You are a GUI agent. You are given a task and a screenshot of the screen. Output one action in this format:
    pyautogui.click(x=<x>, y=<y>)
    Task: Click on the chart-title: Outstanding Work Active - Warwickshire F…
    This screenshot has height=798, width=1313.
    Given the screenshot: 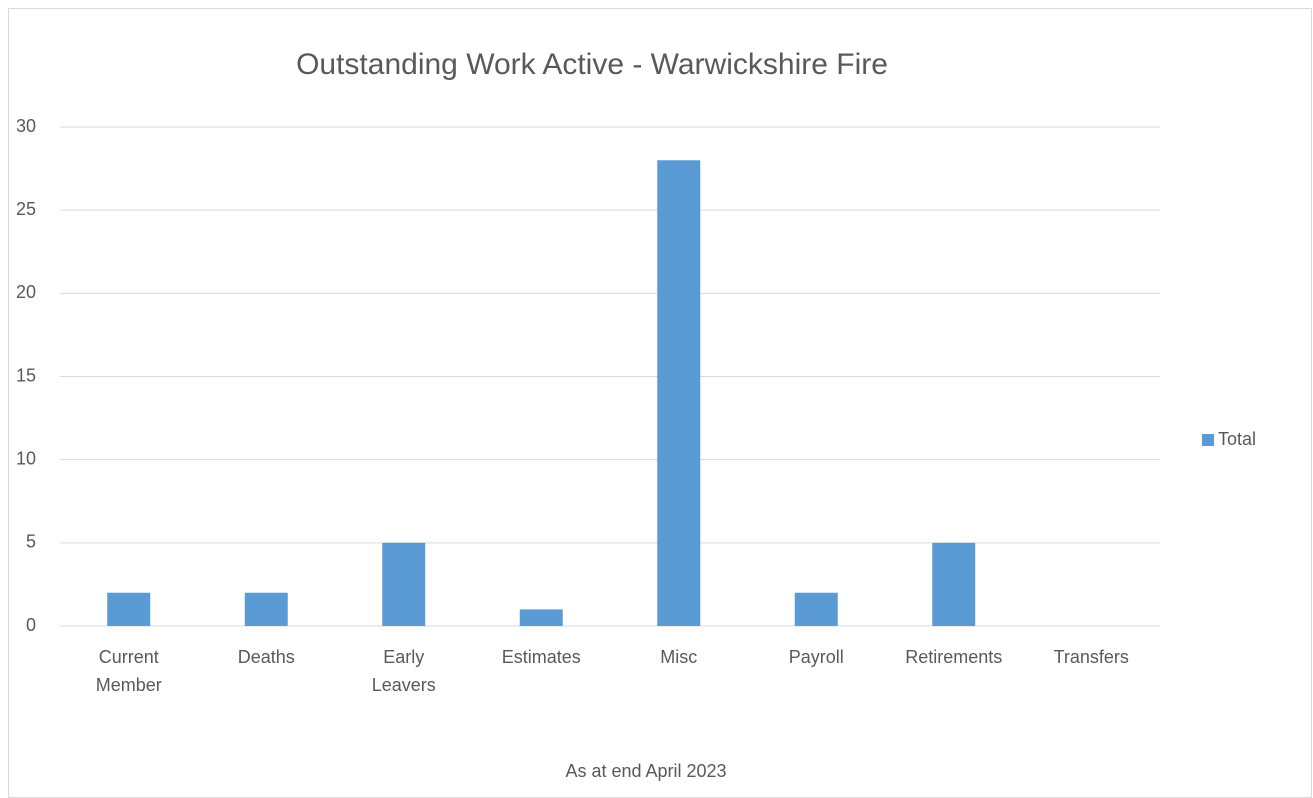 What is the action you would take?
    pyautogui.click(x=592, y=64)
    